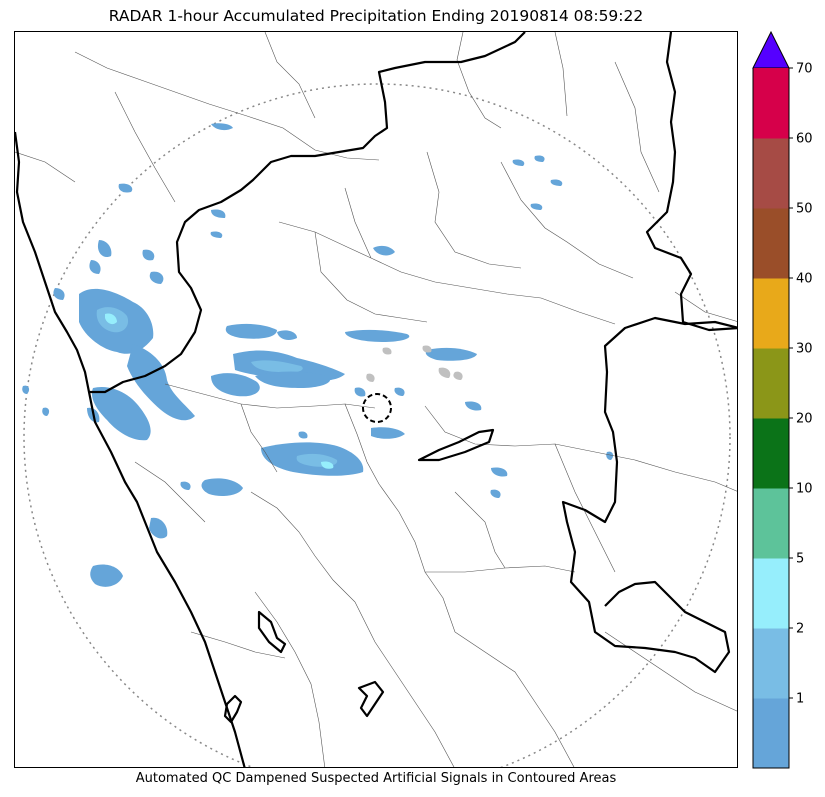 The image size is (825, 797). What do you see at coordinates (804, 489) in the screenshot?
I see `colorbar-tick-label: 10` at bounding box center [804, 489].